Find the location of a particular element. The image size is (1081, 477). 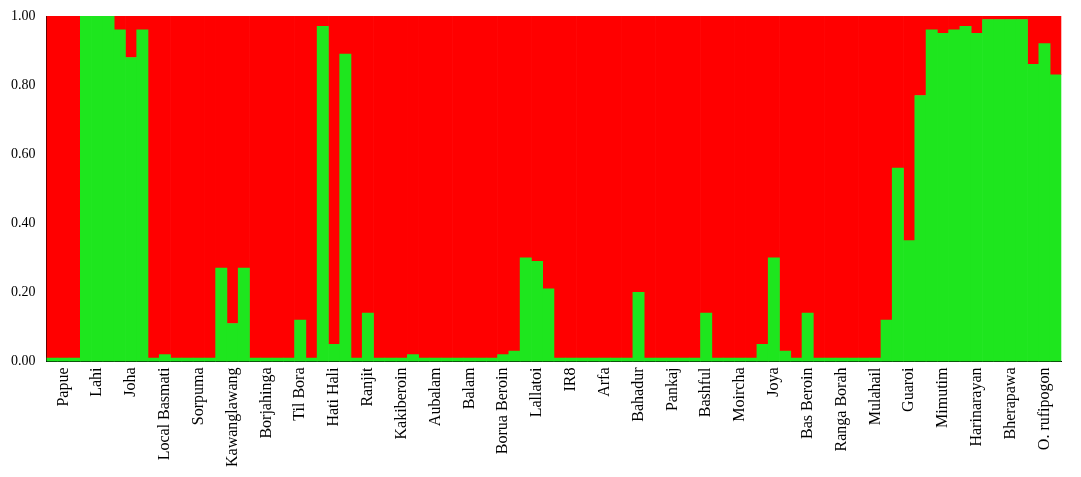

x-tick-label: IR8 is located at coordinates (570, 379).